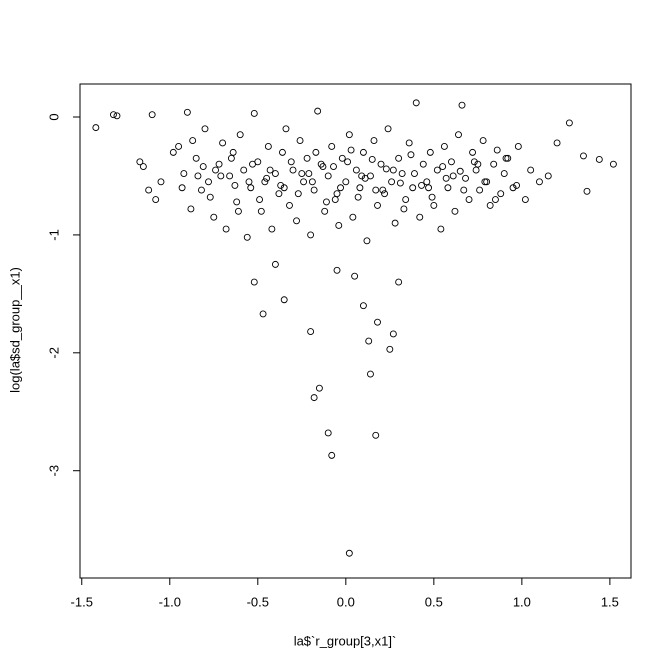 The image size is (672, 672). What do you see at coordinates (434, 601) in the screenshot?
I see `x-tick-label: 0.5` at bounding box center [434, 601].